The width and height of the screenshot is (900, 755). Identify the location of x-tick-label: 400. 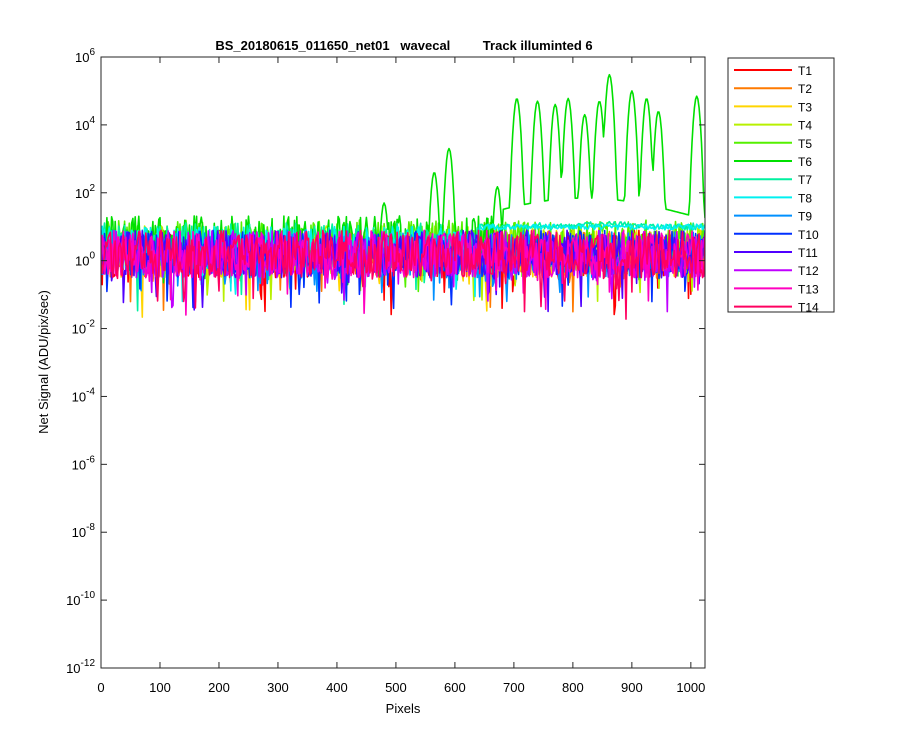
(337, 687).